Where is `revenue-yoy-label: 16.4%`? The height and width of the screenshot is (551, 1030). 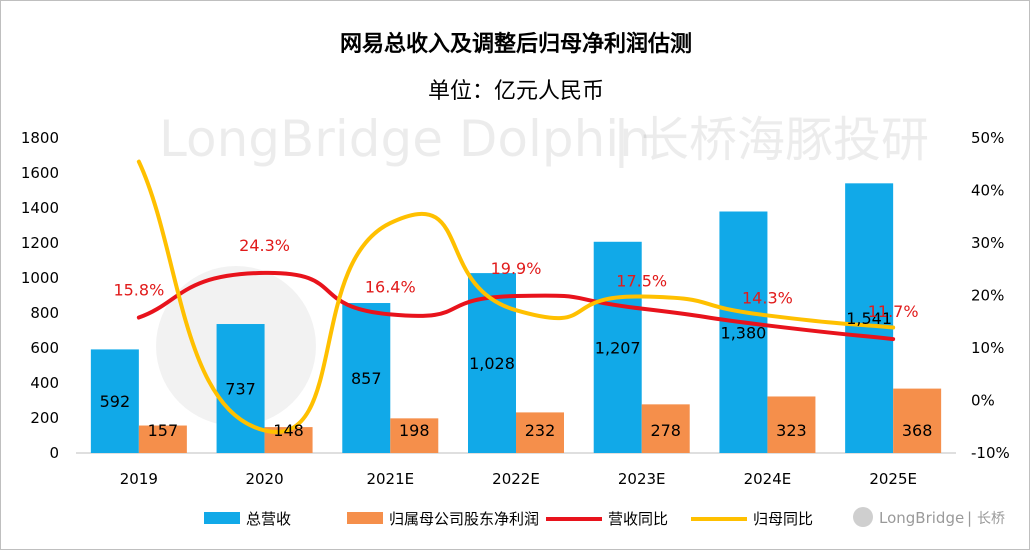
revenue-yoy-label: 16.4% is located at coordinates (390, 286).